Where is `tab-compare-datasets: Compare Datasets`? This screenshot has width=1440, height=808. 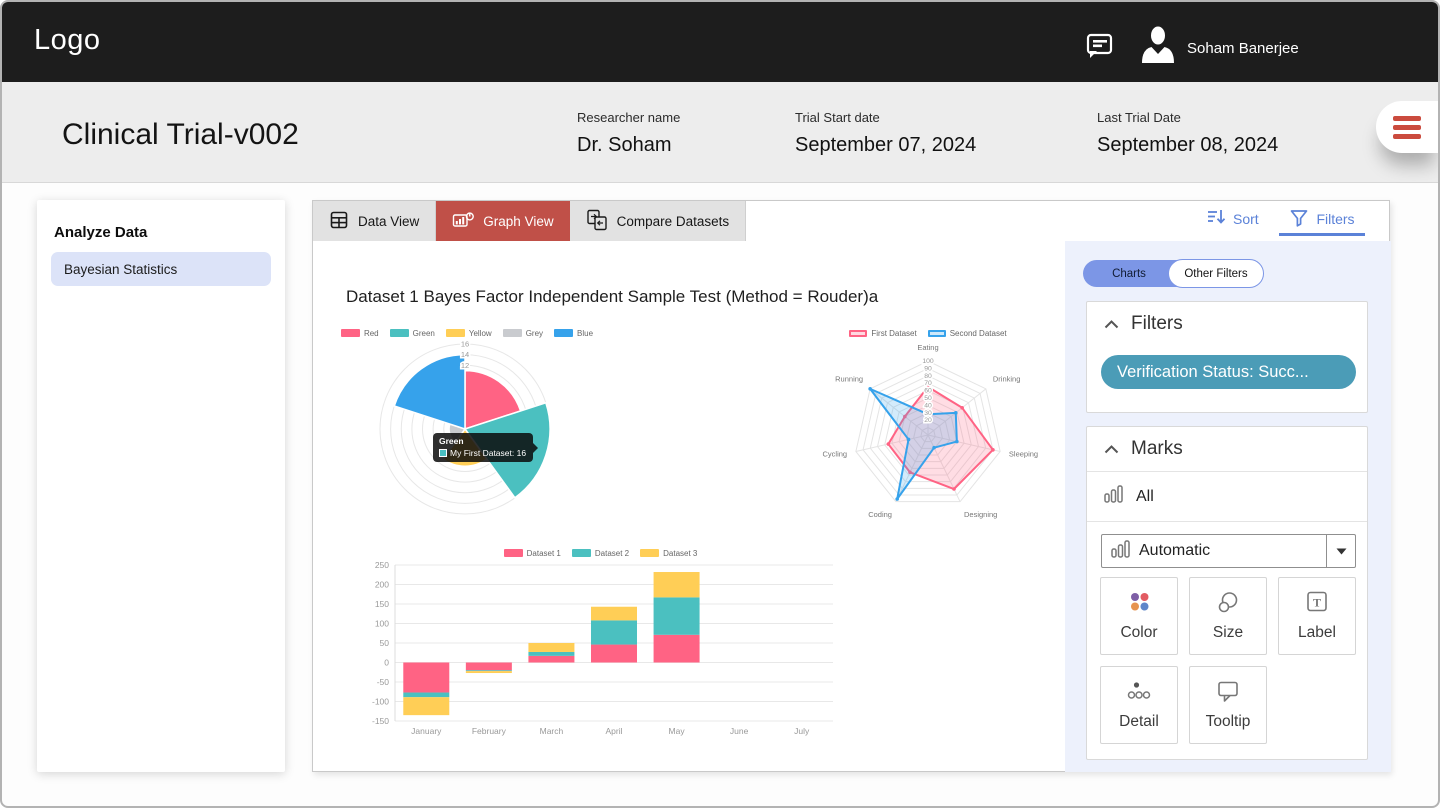 tab-compare-datasets: Compare Datasets is located at coordinates (658, 221).